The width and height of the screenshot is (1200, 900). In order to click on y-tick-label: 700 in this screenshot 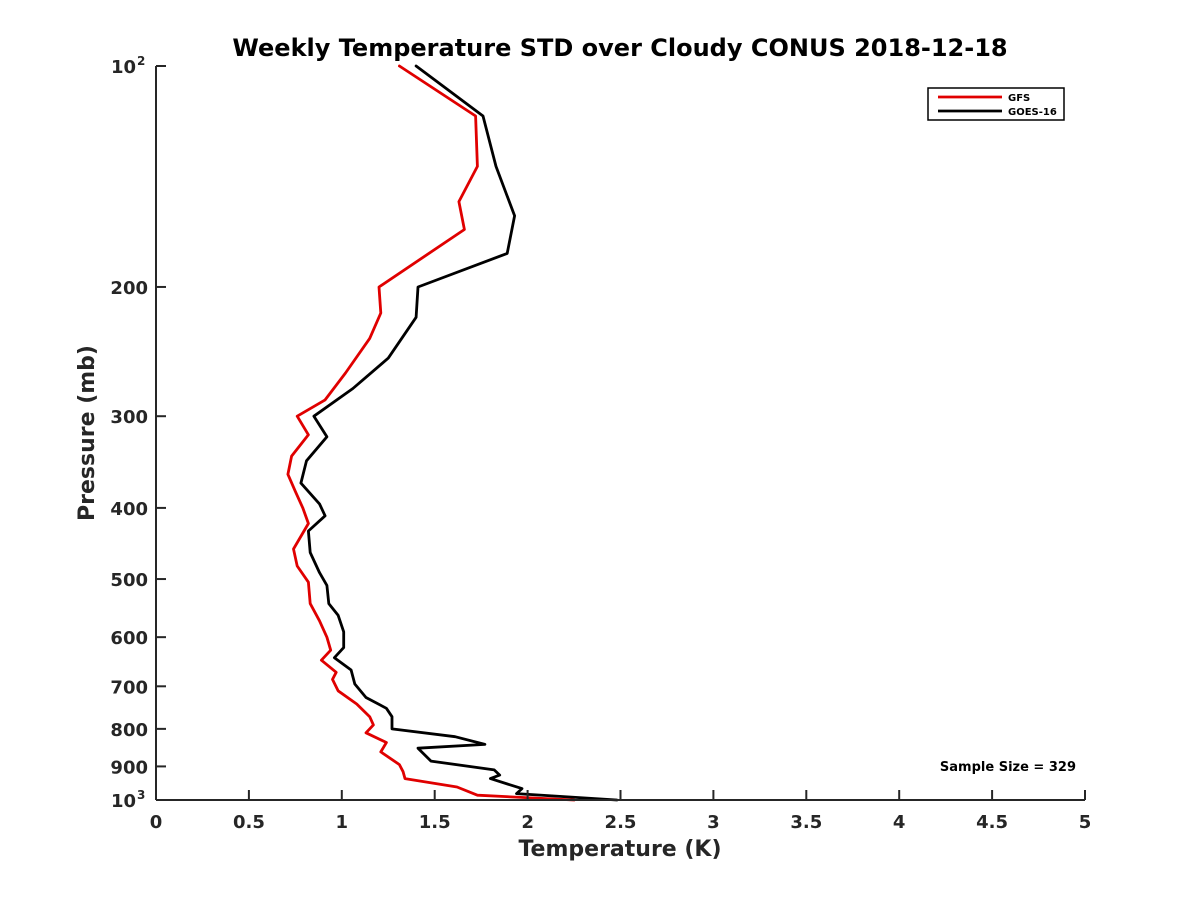, I will do `click(129, 687)`.